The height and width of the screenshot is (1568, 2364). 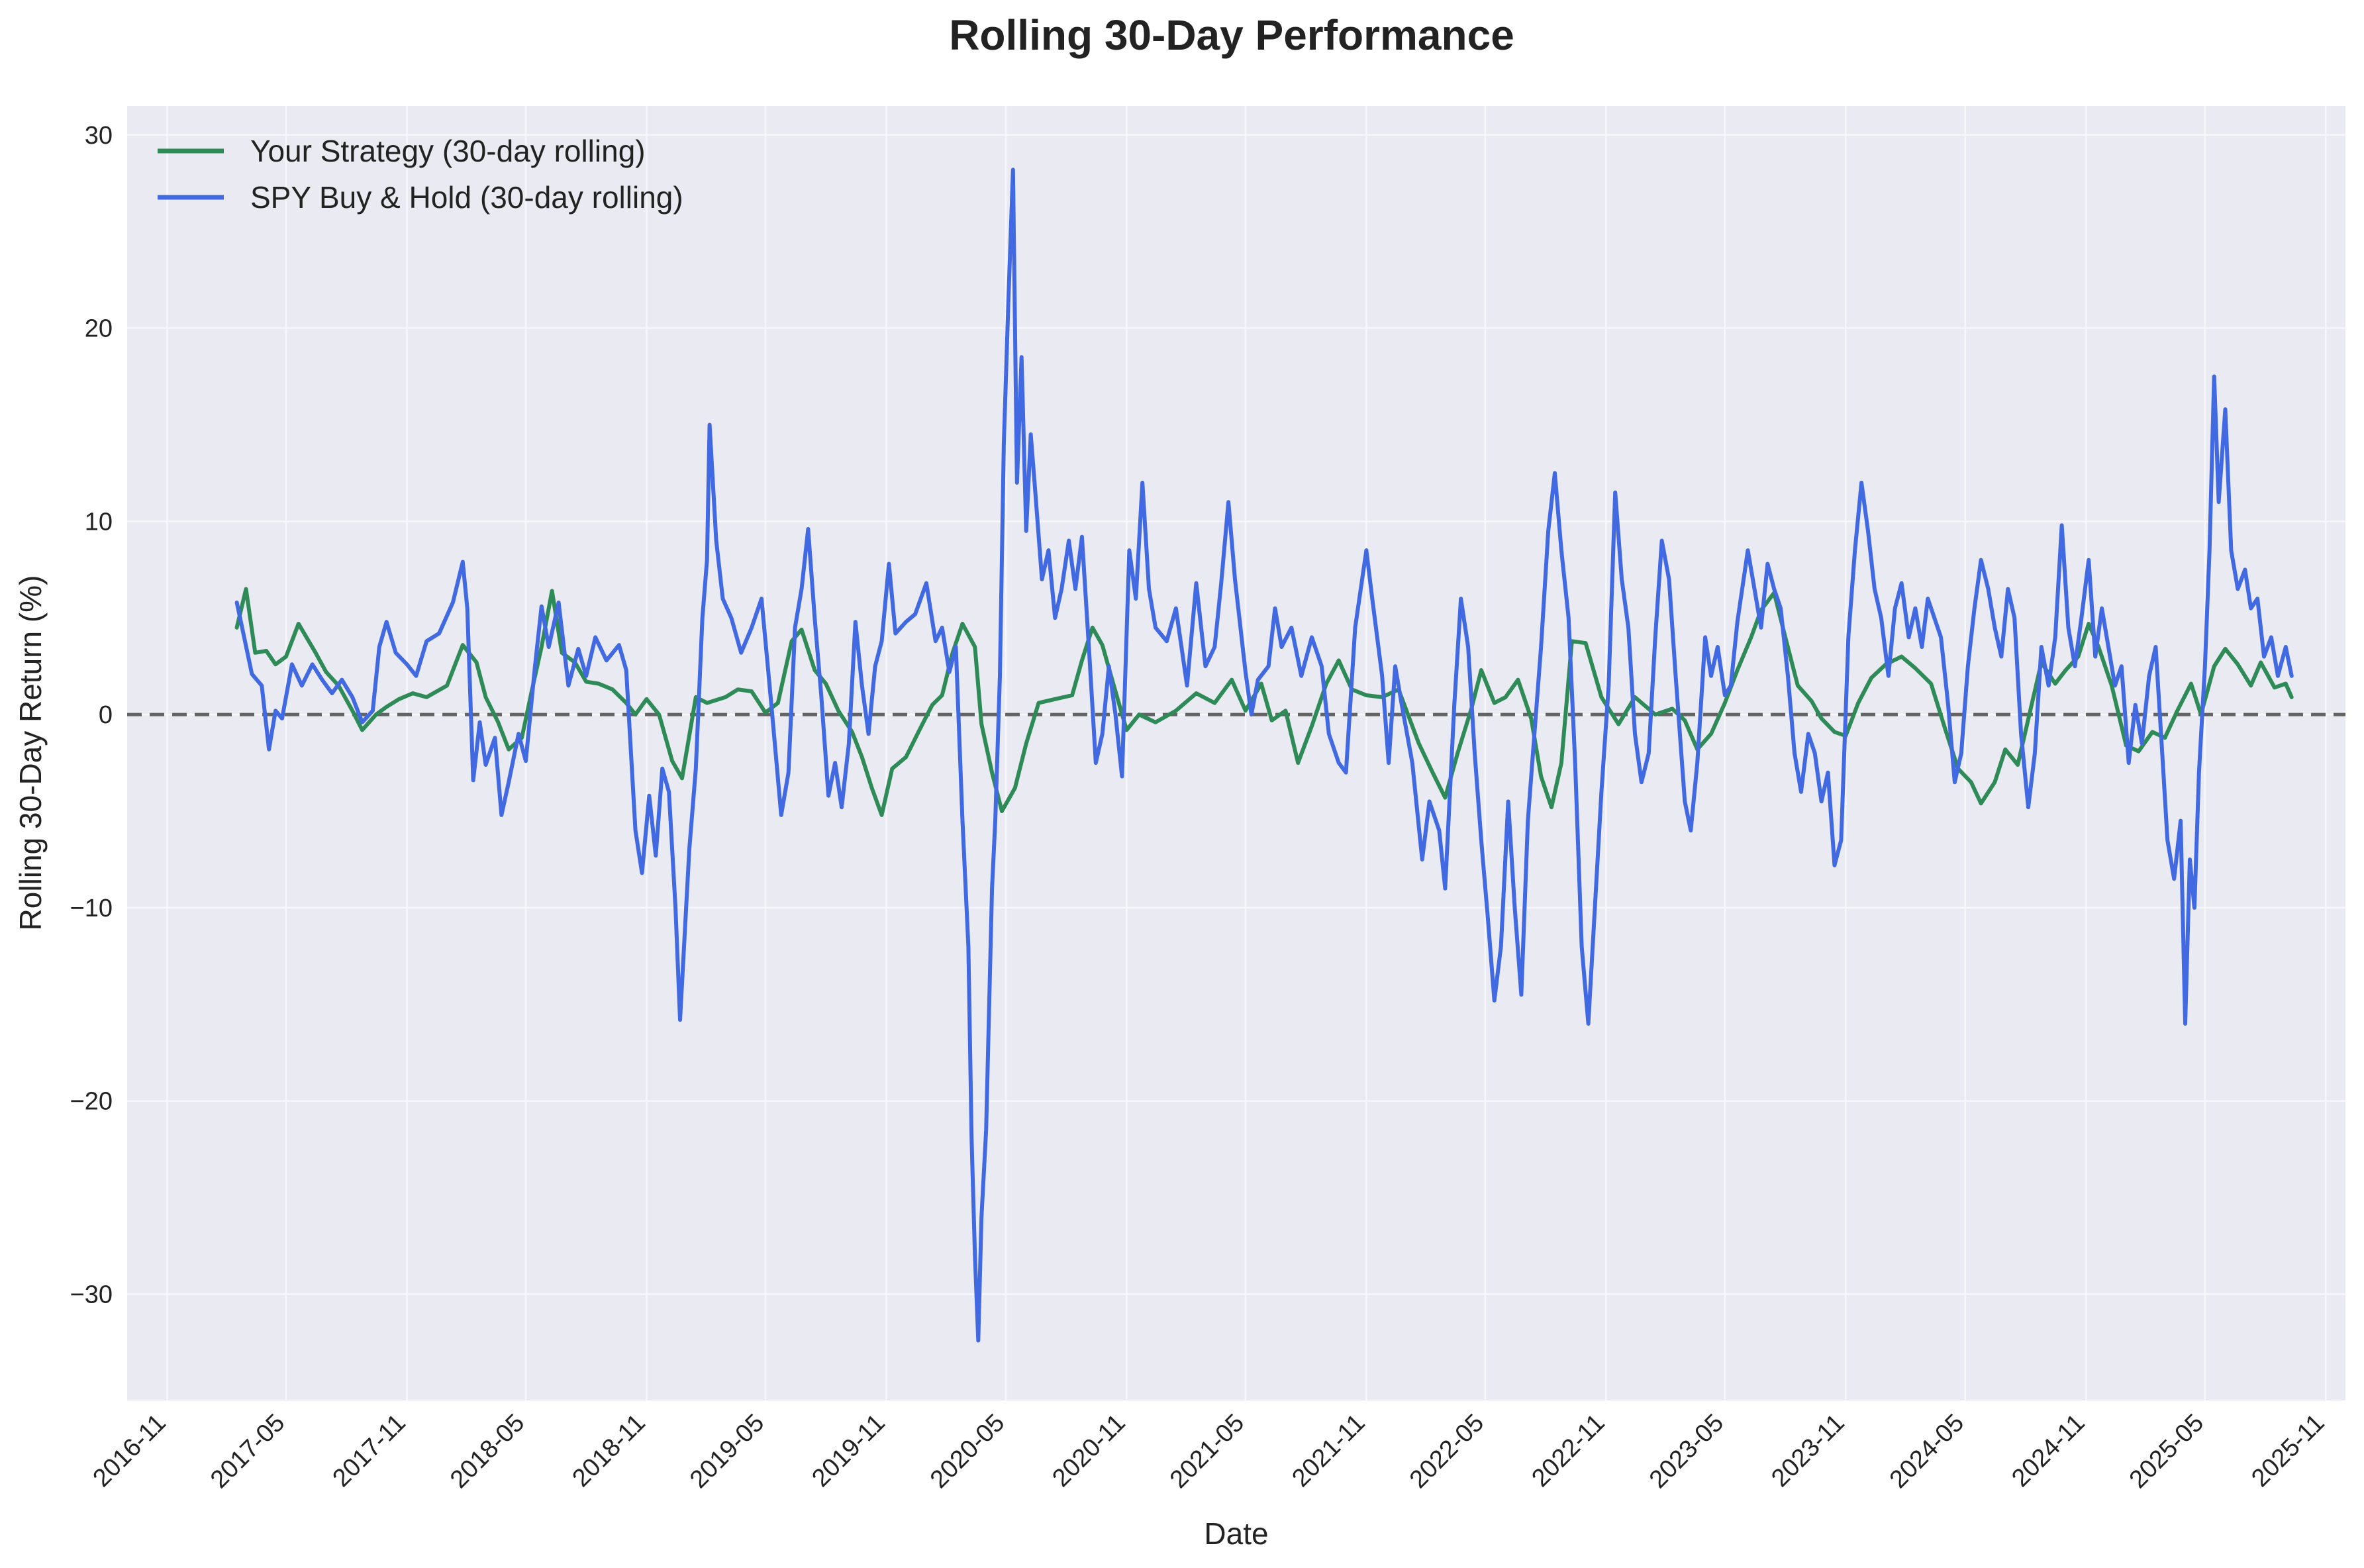 What do you see at coordinates (106, 715) in the screenshot?
I see `y-tick-label: 0` at bounding box center [106, 715].